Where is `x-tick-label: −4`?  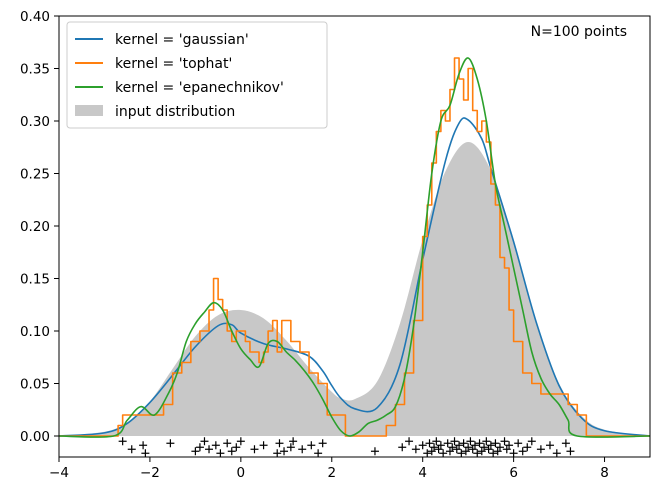
x-tick-label: −4 is located at coordinates (59, 473).